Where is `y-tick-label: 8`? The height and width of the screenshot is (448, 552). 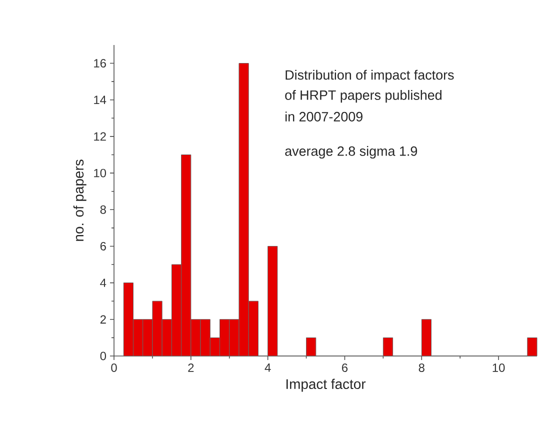 y-tick-label: 8 is located at coordinates (103, 209).